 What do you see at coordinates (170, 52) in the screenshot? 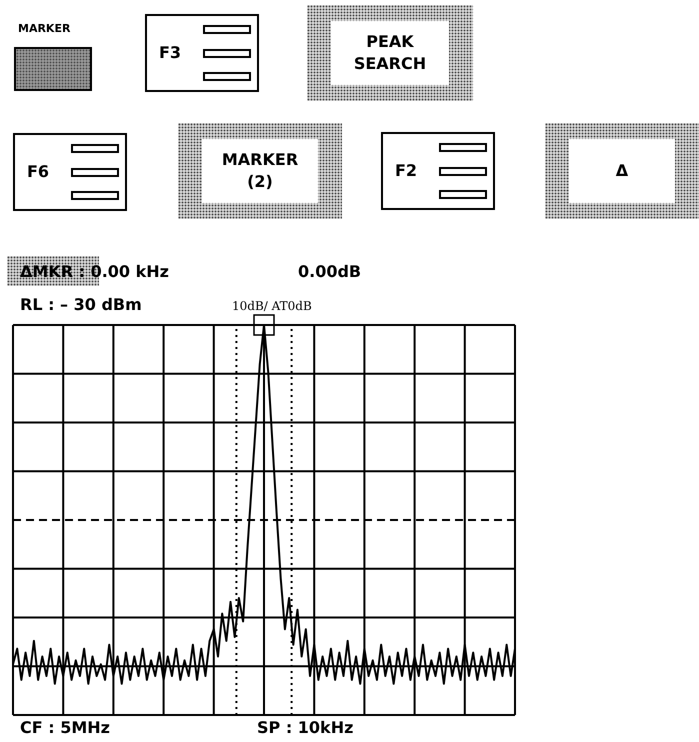
I see `text: F3` at bounding box center [170, 52].